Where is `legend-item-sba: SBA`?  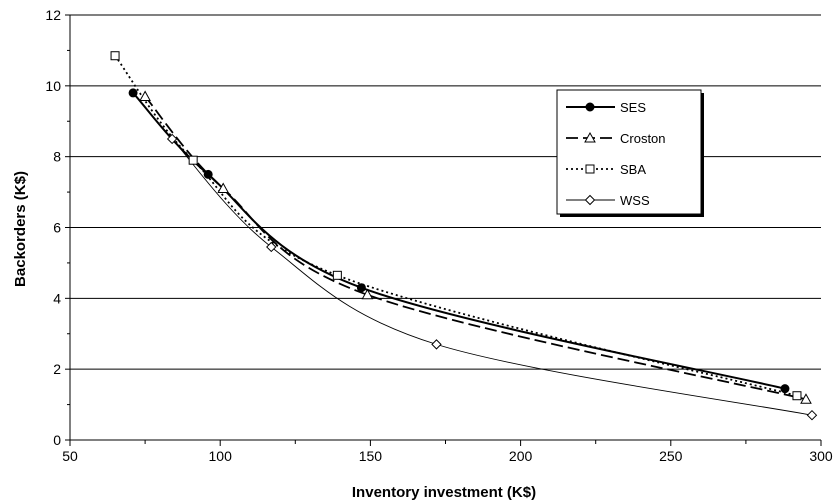
legend-item-sba: SBA is located at coordinates (606, 169).